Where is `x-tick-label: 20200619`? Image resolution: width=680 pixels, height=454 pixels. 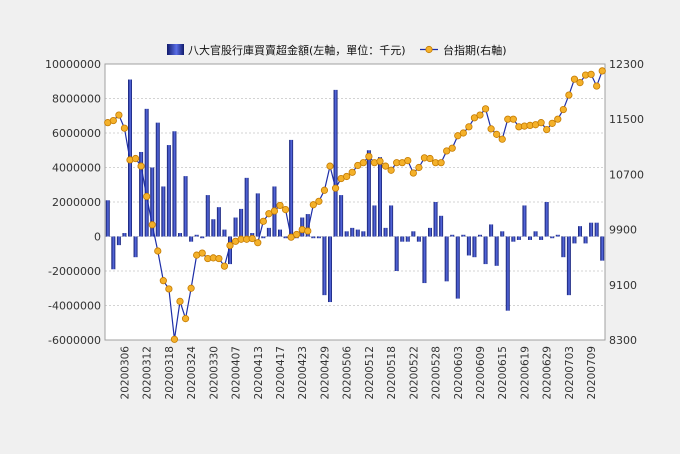 x-tick-label: 20200619 is located at coordinates (525, 372).